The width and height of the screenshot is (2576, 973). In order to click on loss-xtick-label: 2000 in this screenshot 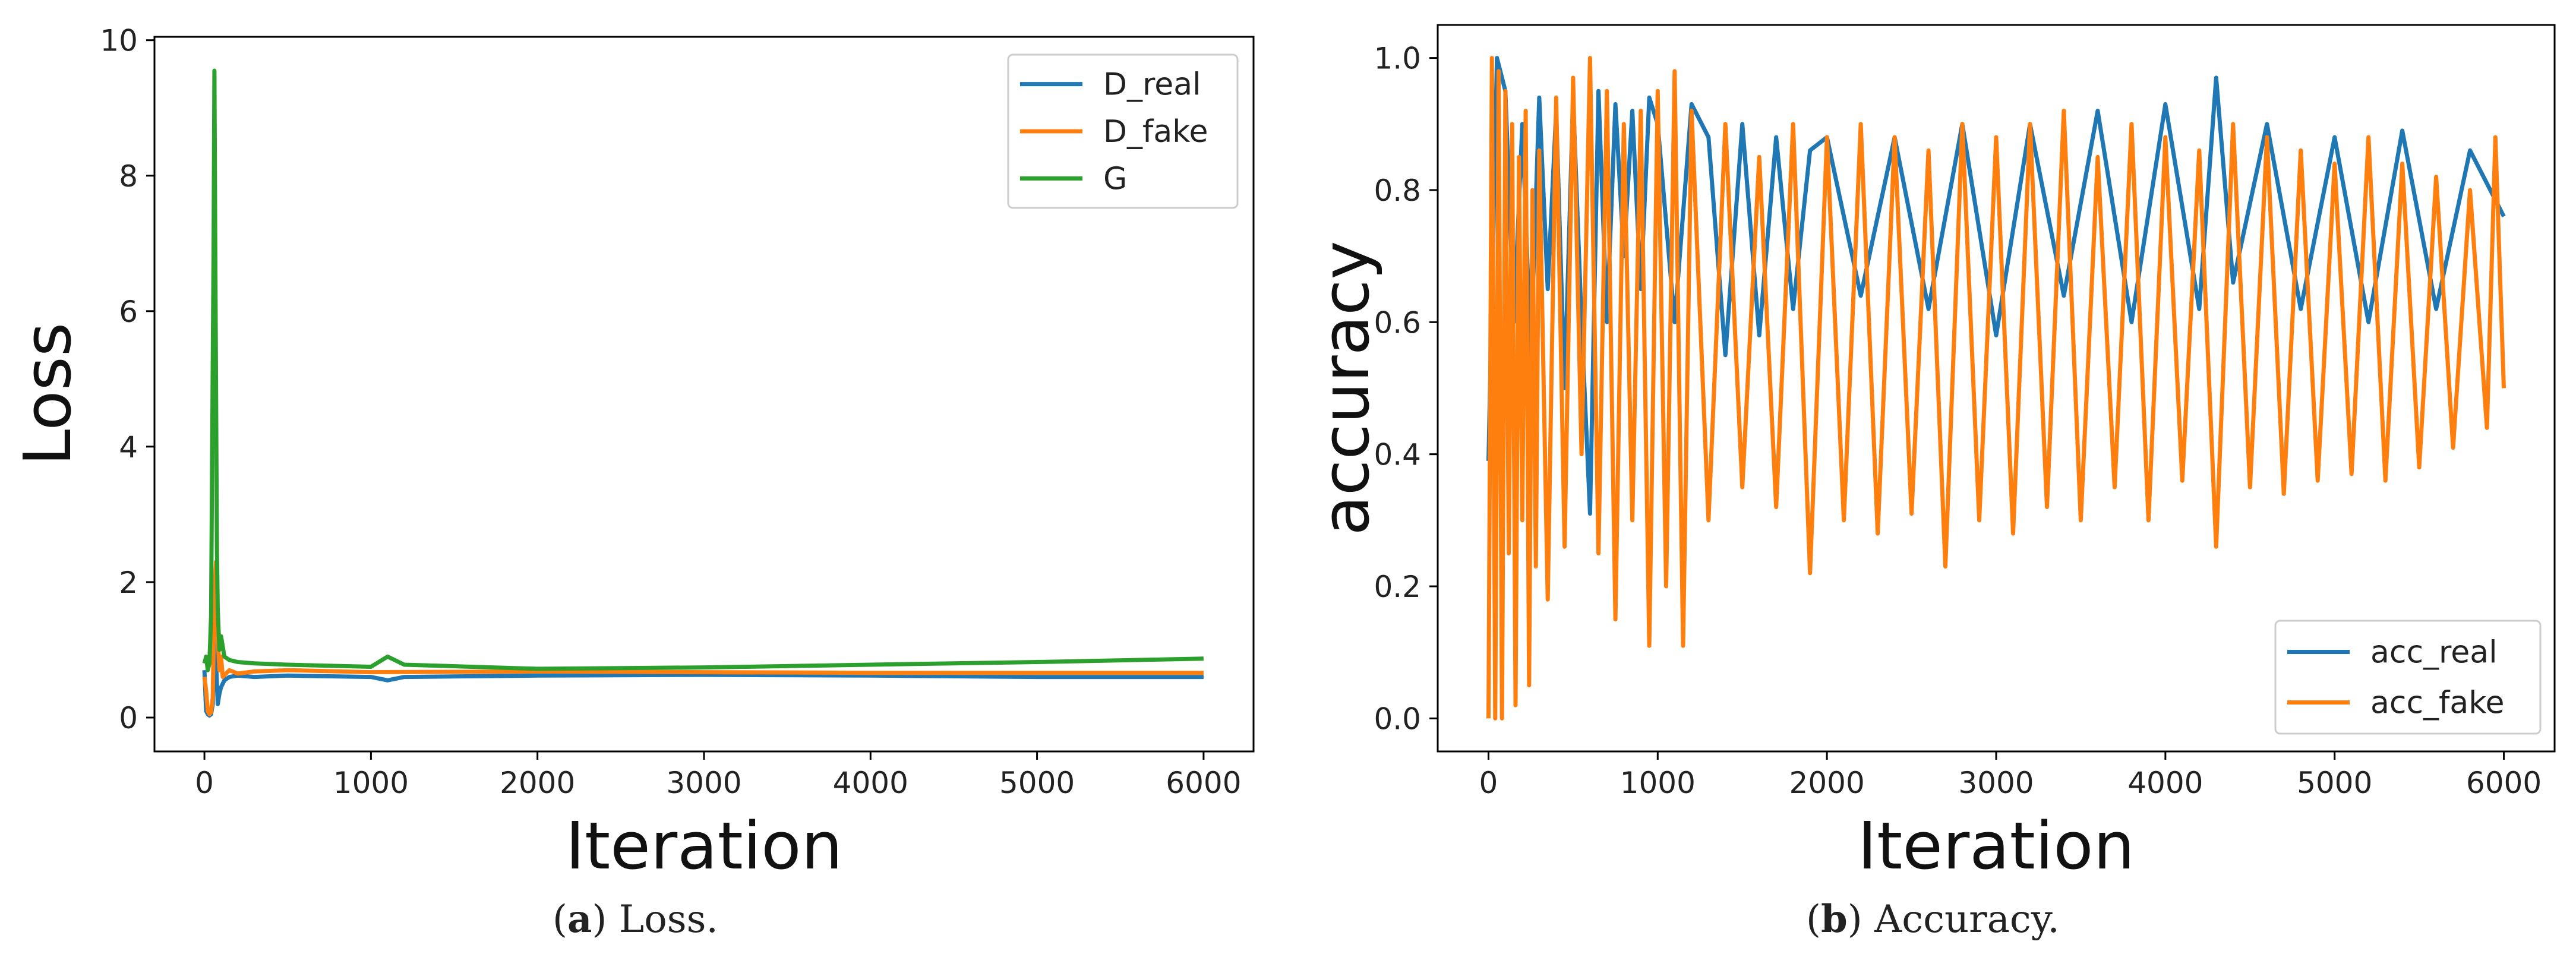, I will do `click(537, 783)`.